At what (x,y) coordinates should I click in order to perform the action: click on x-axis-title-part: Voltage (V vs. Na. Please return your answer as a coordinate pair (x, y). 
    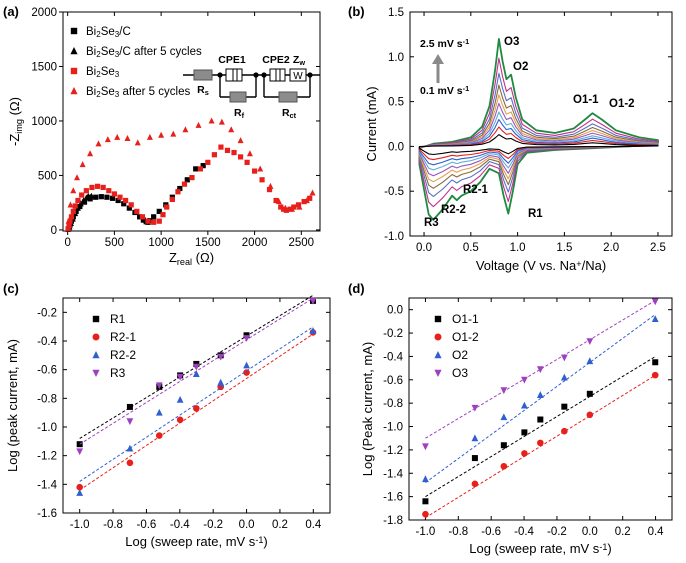
    Looking at the image, I should click on (526, 265).